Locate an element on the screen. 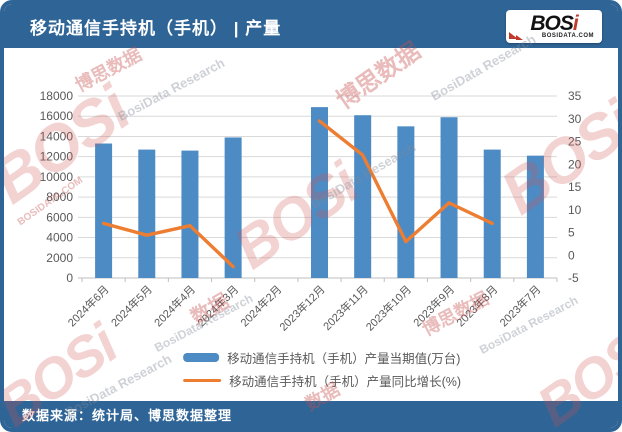 This screenshot has height=432, width=622. logo-wordmark: BOSi is located at coordinates (554, 23).